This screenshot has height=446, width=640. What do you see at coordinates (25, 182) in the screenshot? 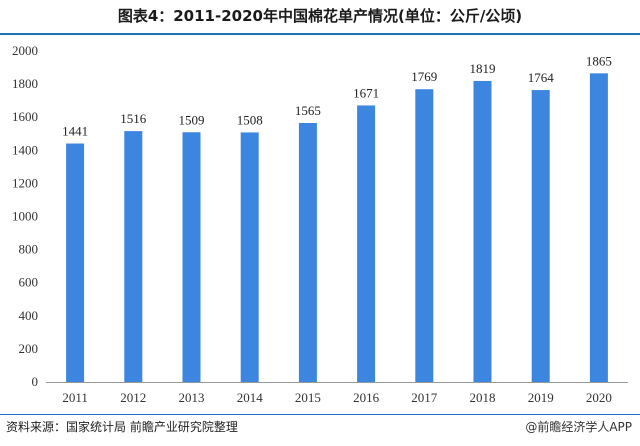
I see `y-tick-label: 1200` at bounding box center [25, 182].